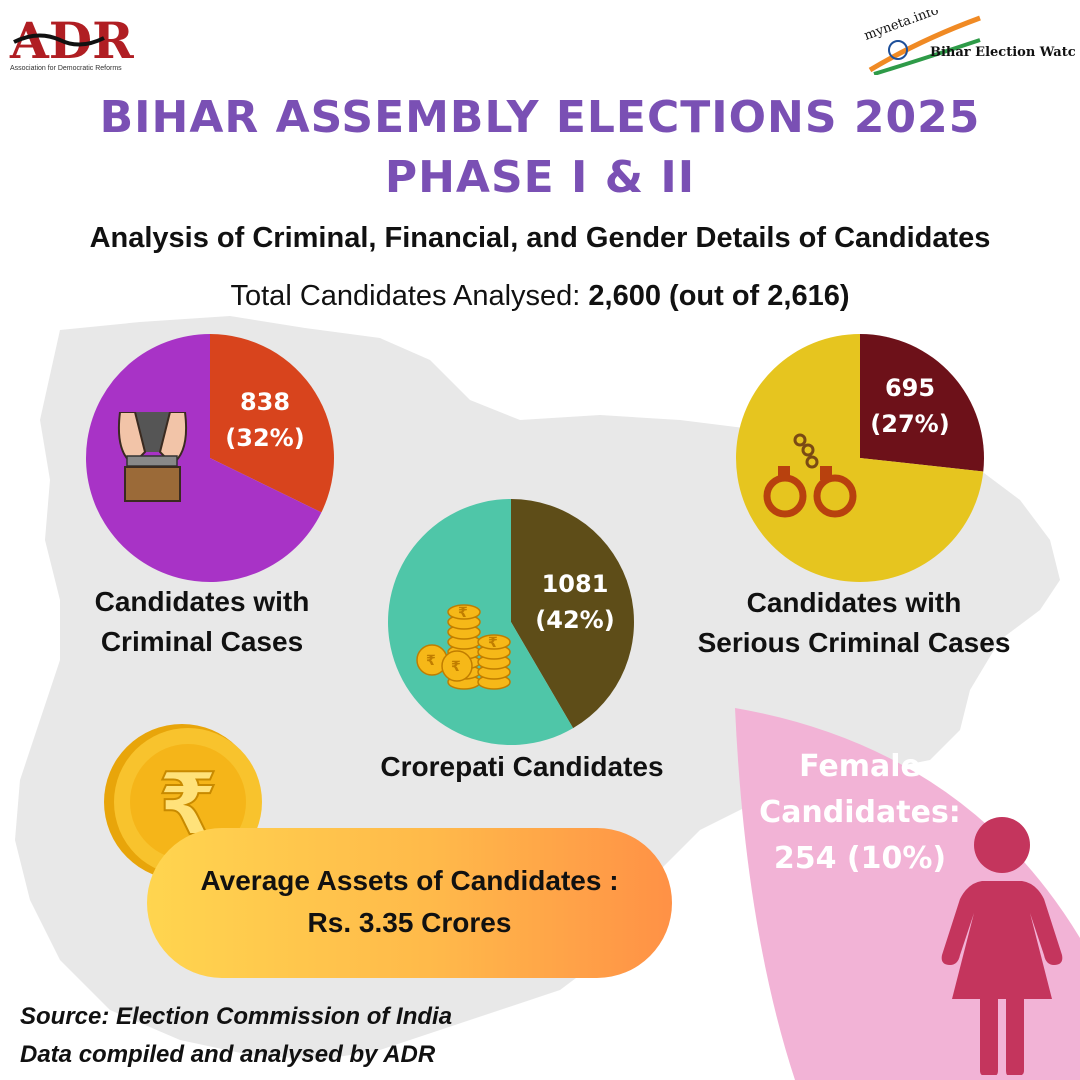 The height and width of the screenshot is (1080, 1080). What do you see at coordinates (854, 602) in the screenshot?
I see `caption-serious-line1: Candidates with` at bounding box center [854, 602].